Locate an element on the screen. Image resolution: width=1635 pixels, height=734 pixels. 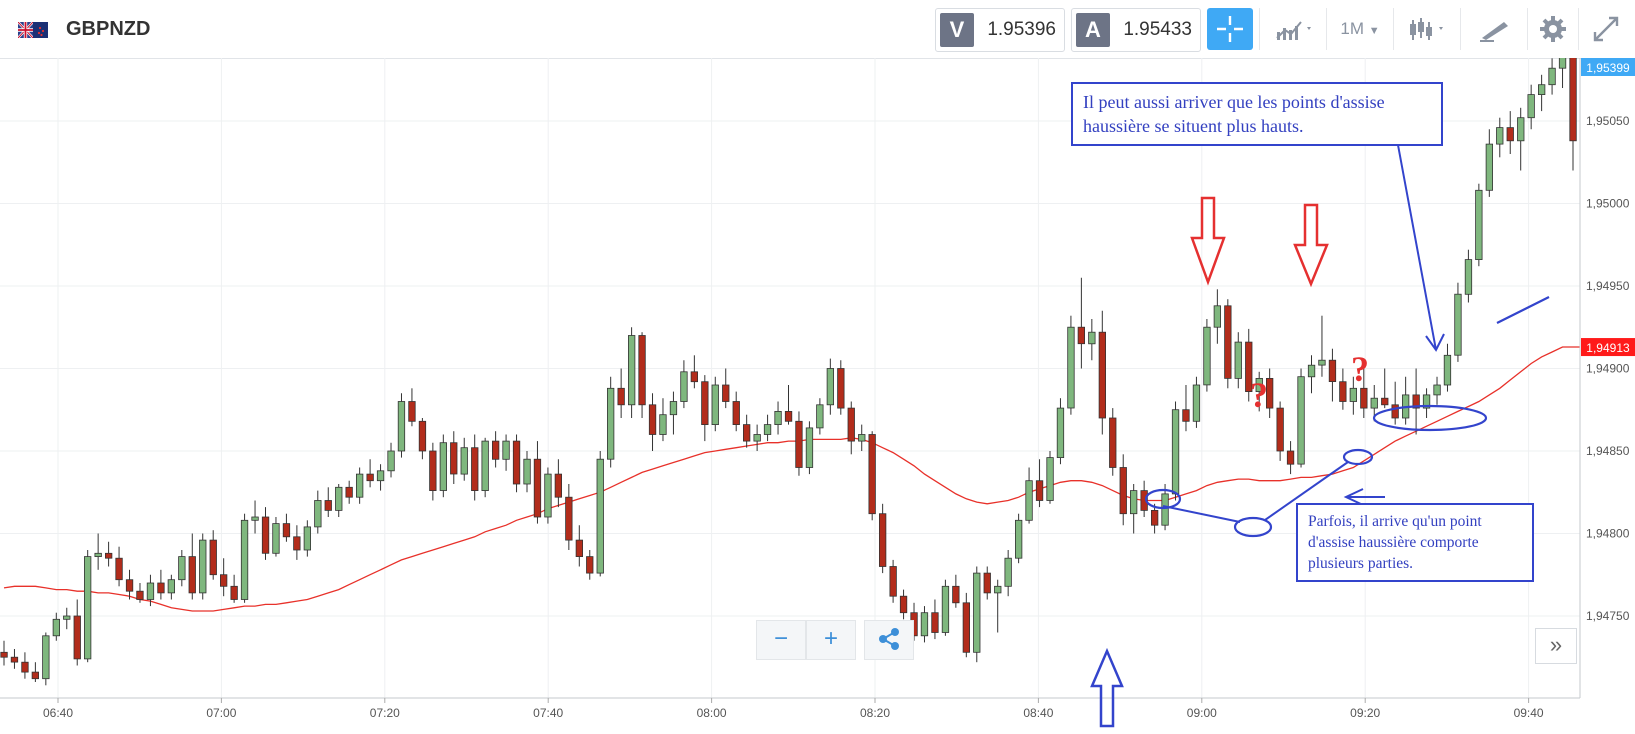
share-button is located at coordinates (889, 640).